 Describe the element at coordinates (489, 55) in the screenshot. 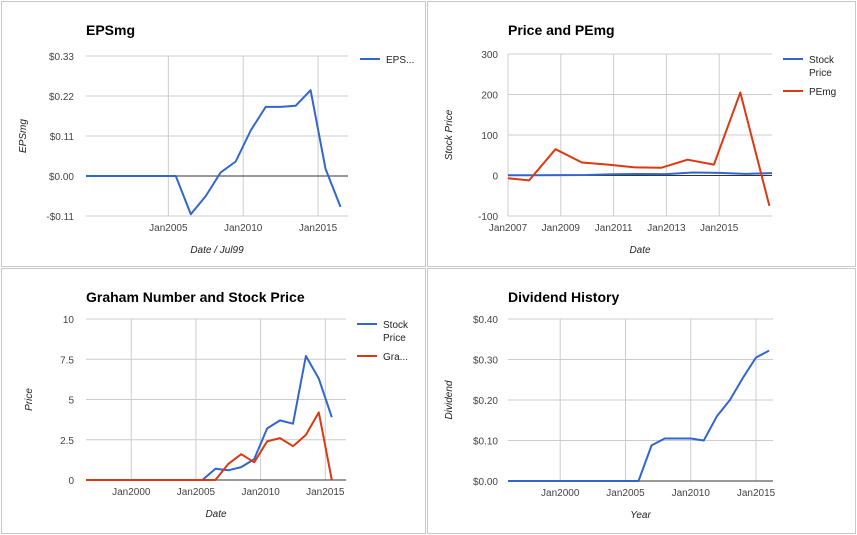

I see `y-tick-label: 300` at that location.